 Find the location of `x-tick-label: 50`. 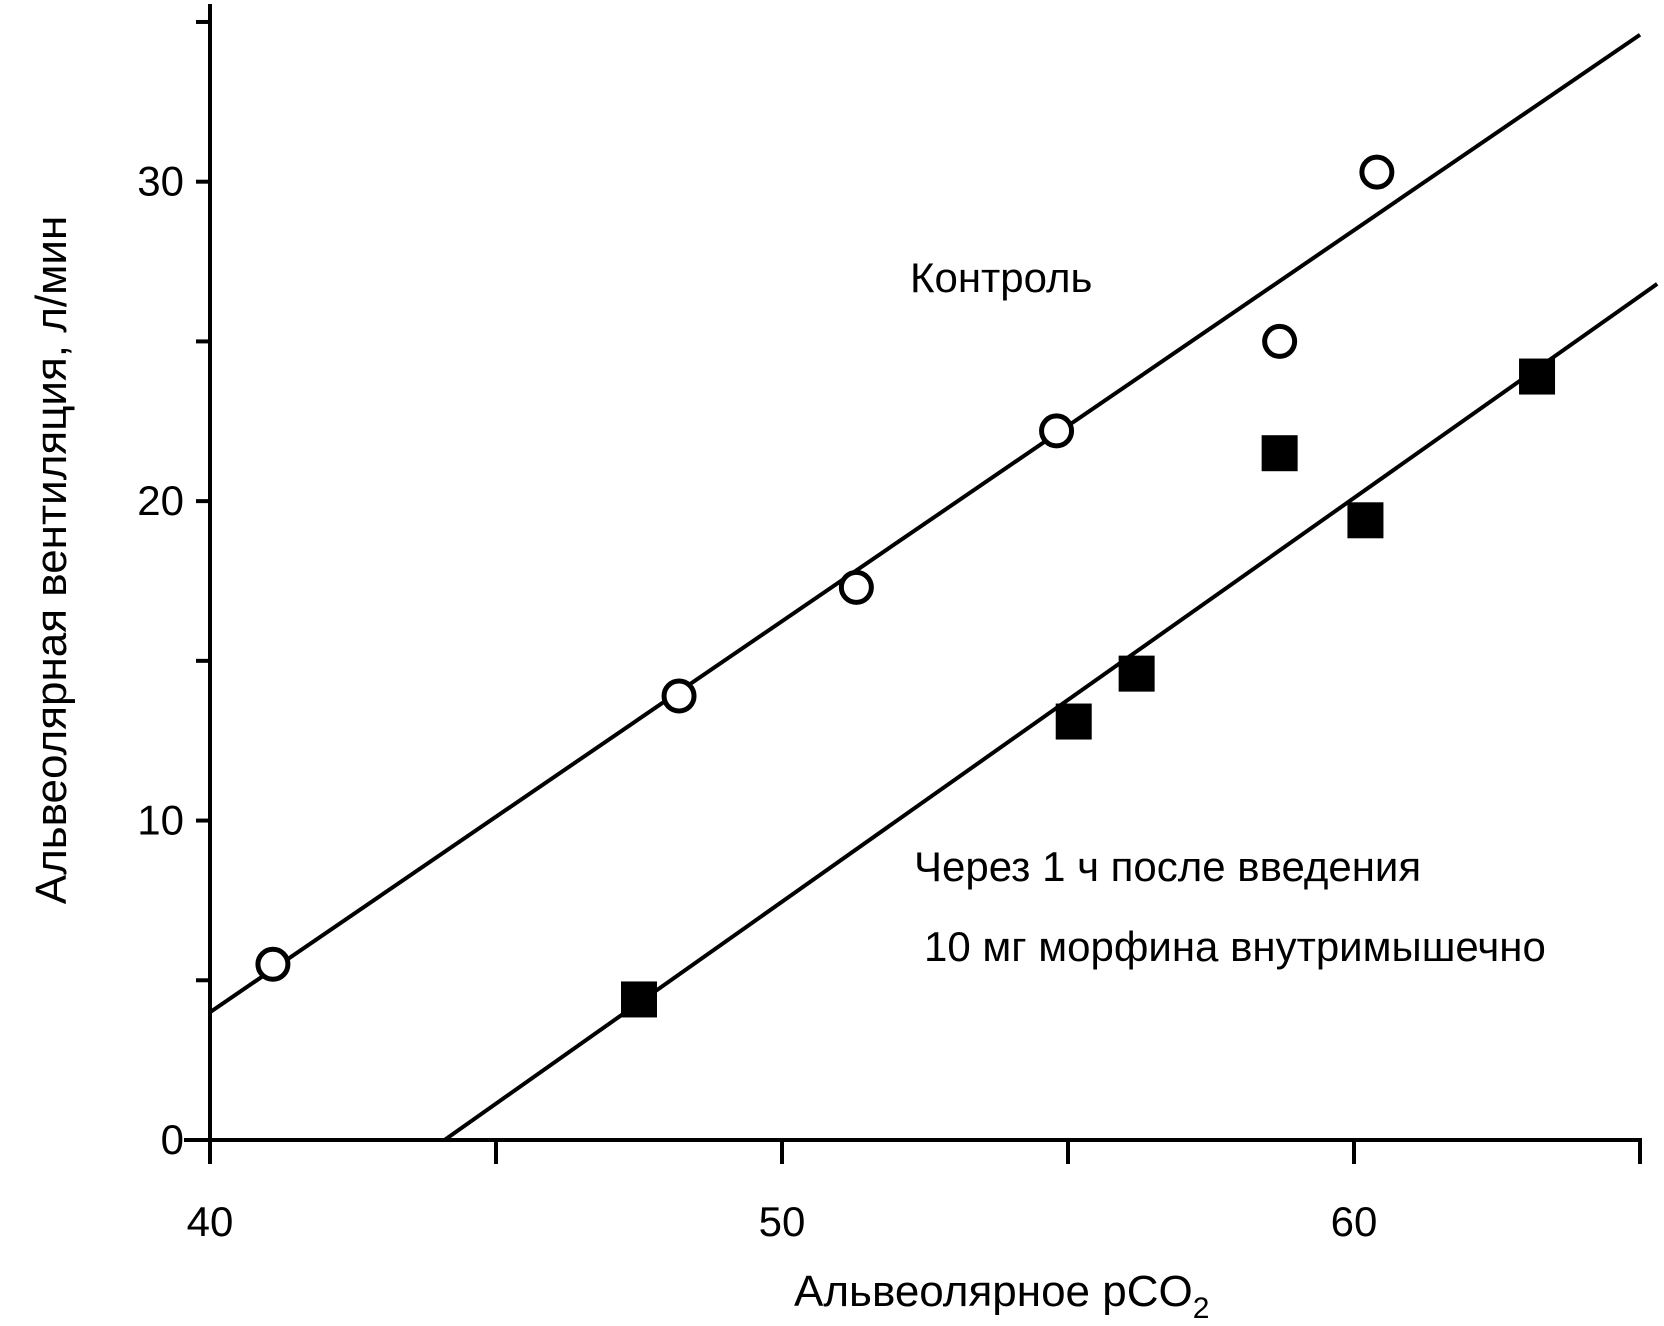

x-tick-label: 50 is located at coordinates (782, 1221).